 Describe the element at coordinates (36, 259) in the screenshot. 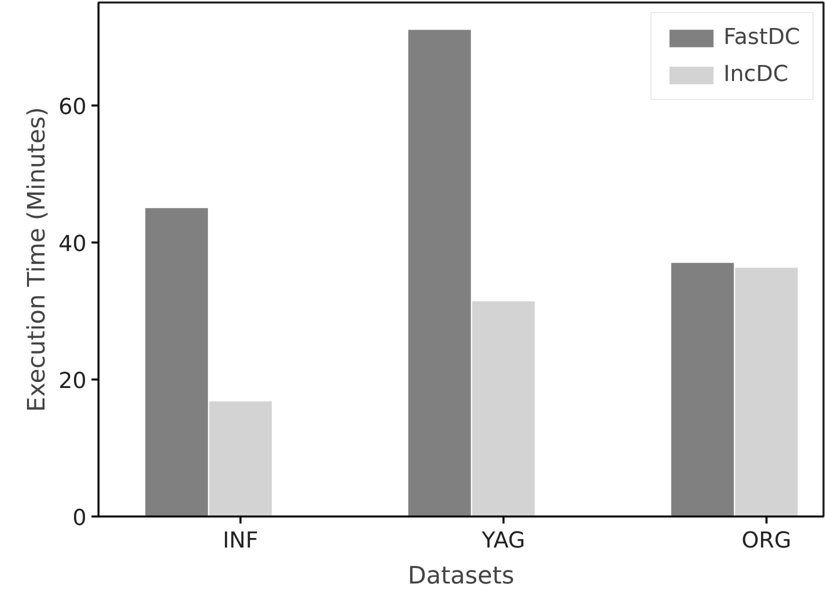

I see `y-axis-title: Execution Time (Minutes)` at that location.